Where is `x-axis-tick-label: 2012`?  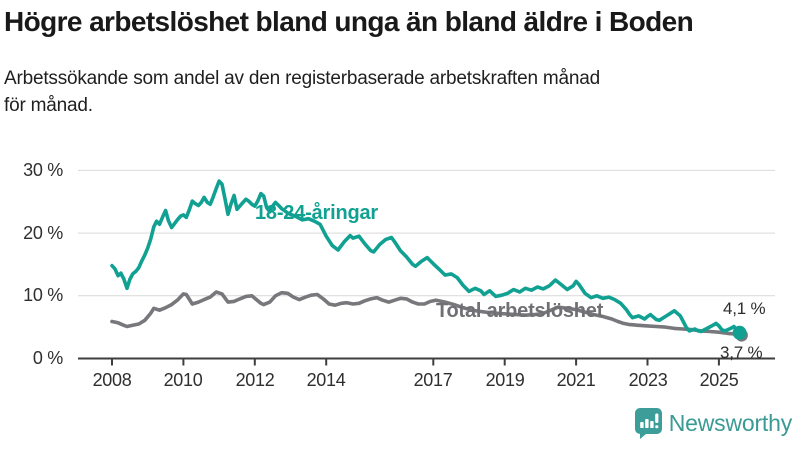
x-axis-tick-label: 2012 is located at coordinates (255, 380).